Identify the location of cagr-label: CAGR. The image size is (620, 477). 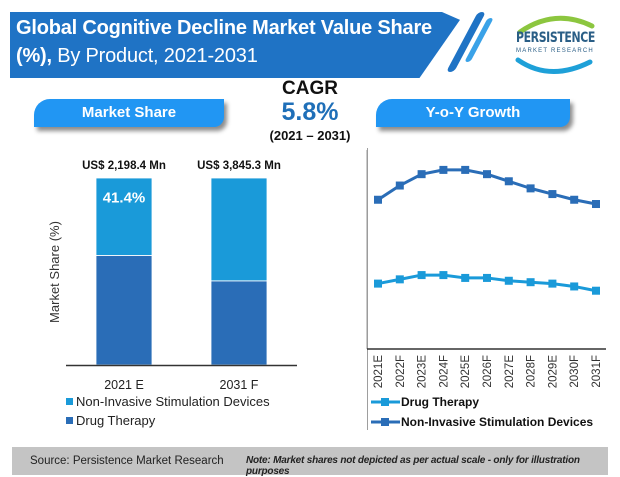
(310, 88).